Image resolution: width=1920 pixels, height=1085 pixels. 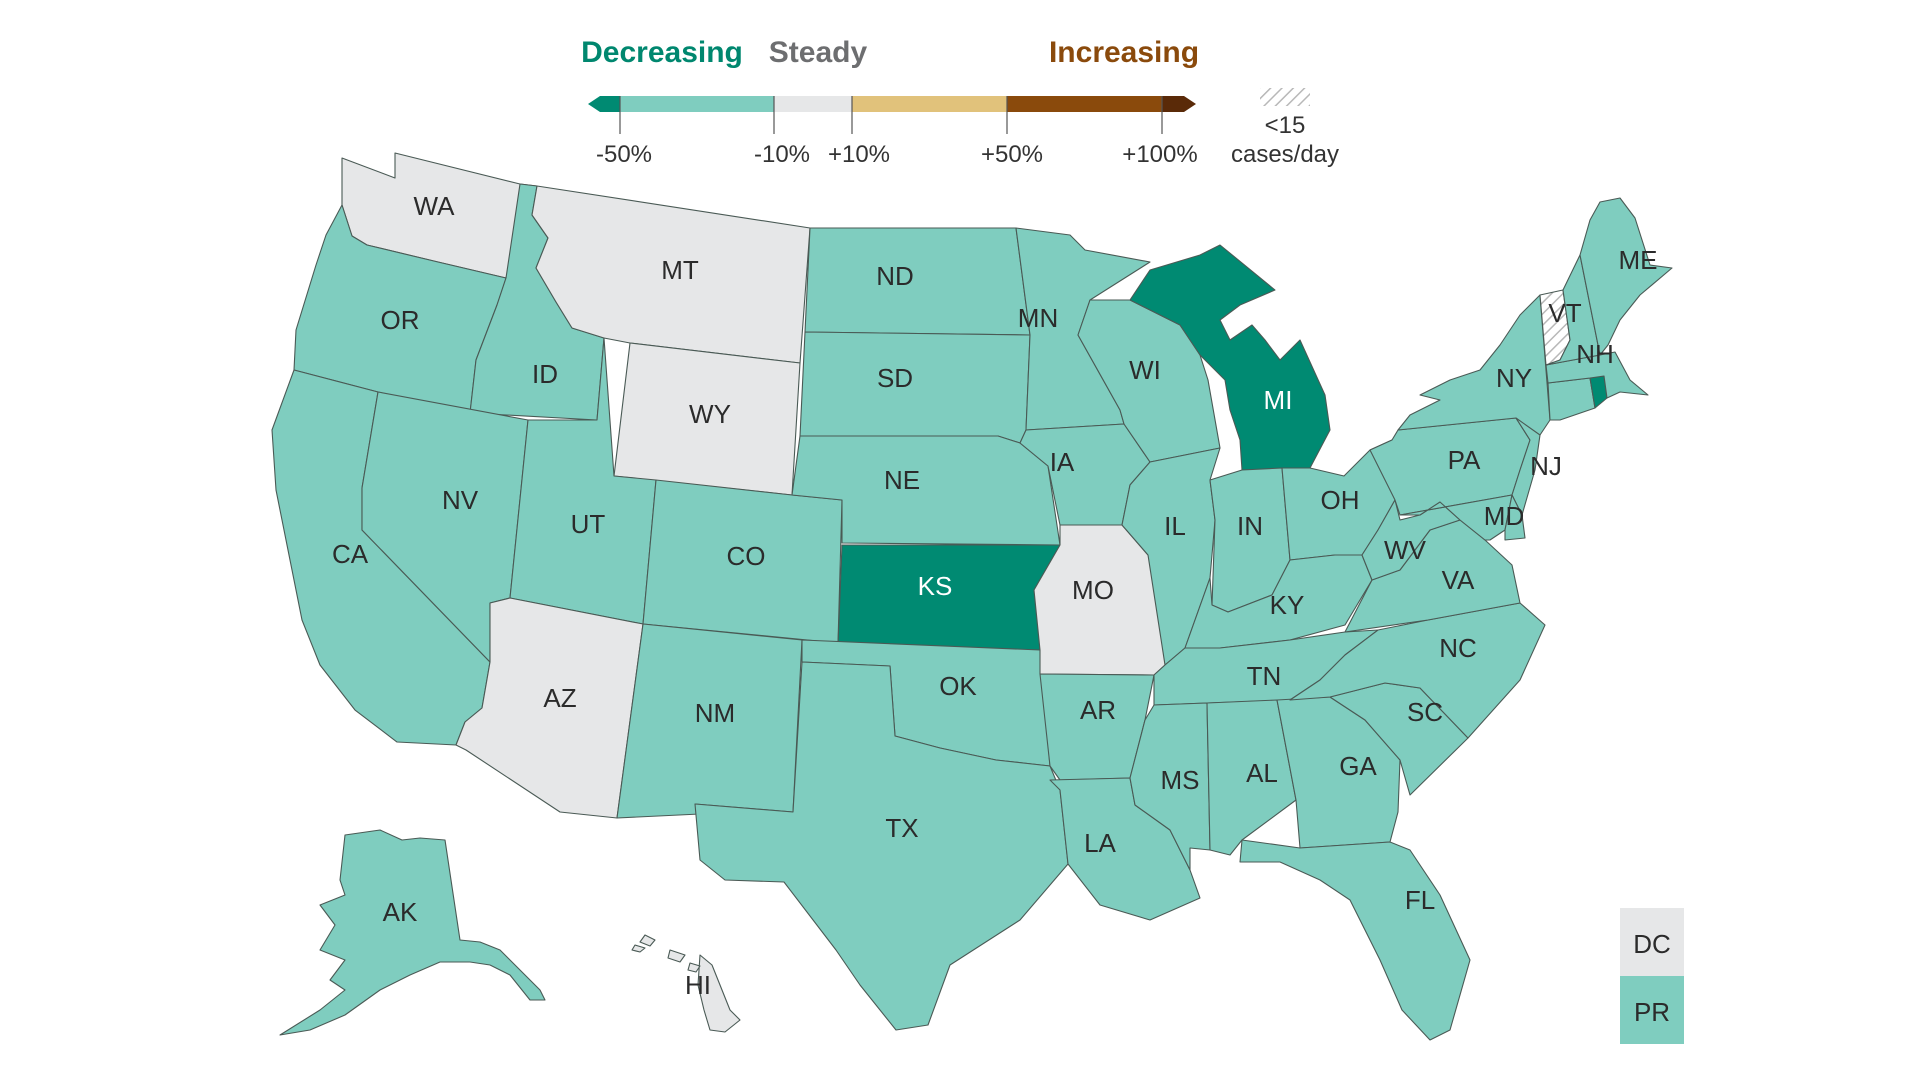 What do you see at coordinates (901, 828) in the screenshot?
I see `state-label-tx: TX` at bounding box center [901, 828].